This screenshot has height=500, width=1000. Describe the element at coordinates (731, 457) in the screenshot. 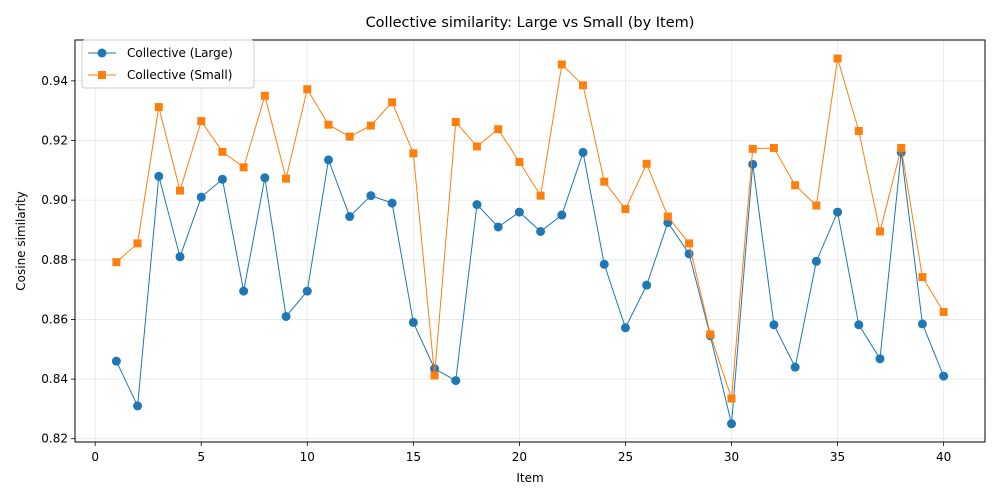

I see `x-tick-label: 30` at that location.